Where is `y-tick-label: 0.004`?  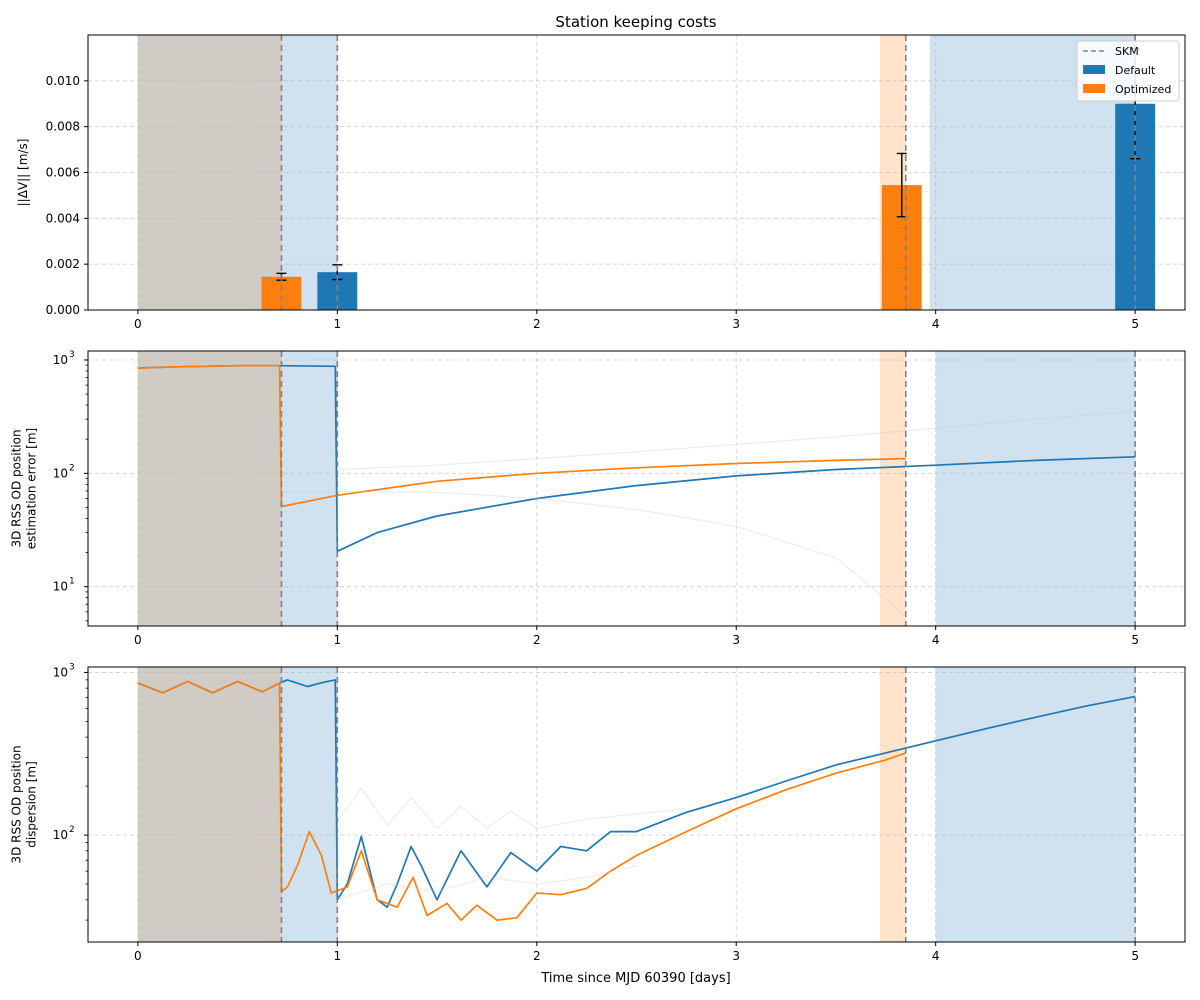
y-tick-label: 0.004 is located at coordinates (63, 218).